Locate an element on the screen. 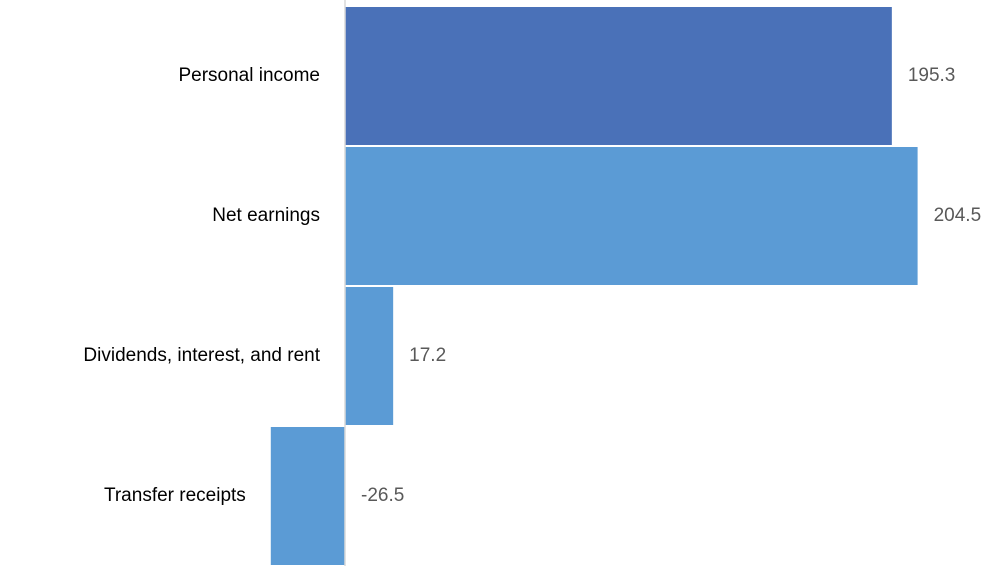 The image size is (993, 566). category-label: Transfer receipts is located at coordinates (175, 495).